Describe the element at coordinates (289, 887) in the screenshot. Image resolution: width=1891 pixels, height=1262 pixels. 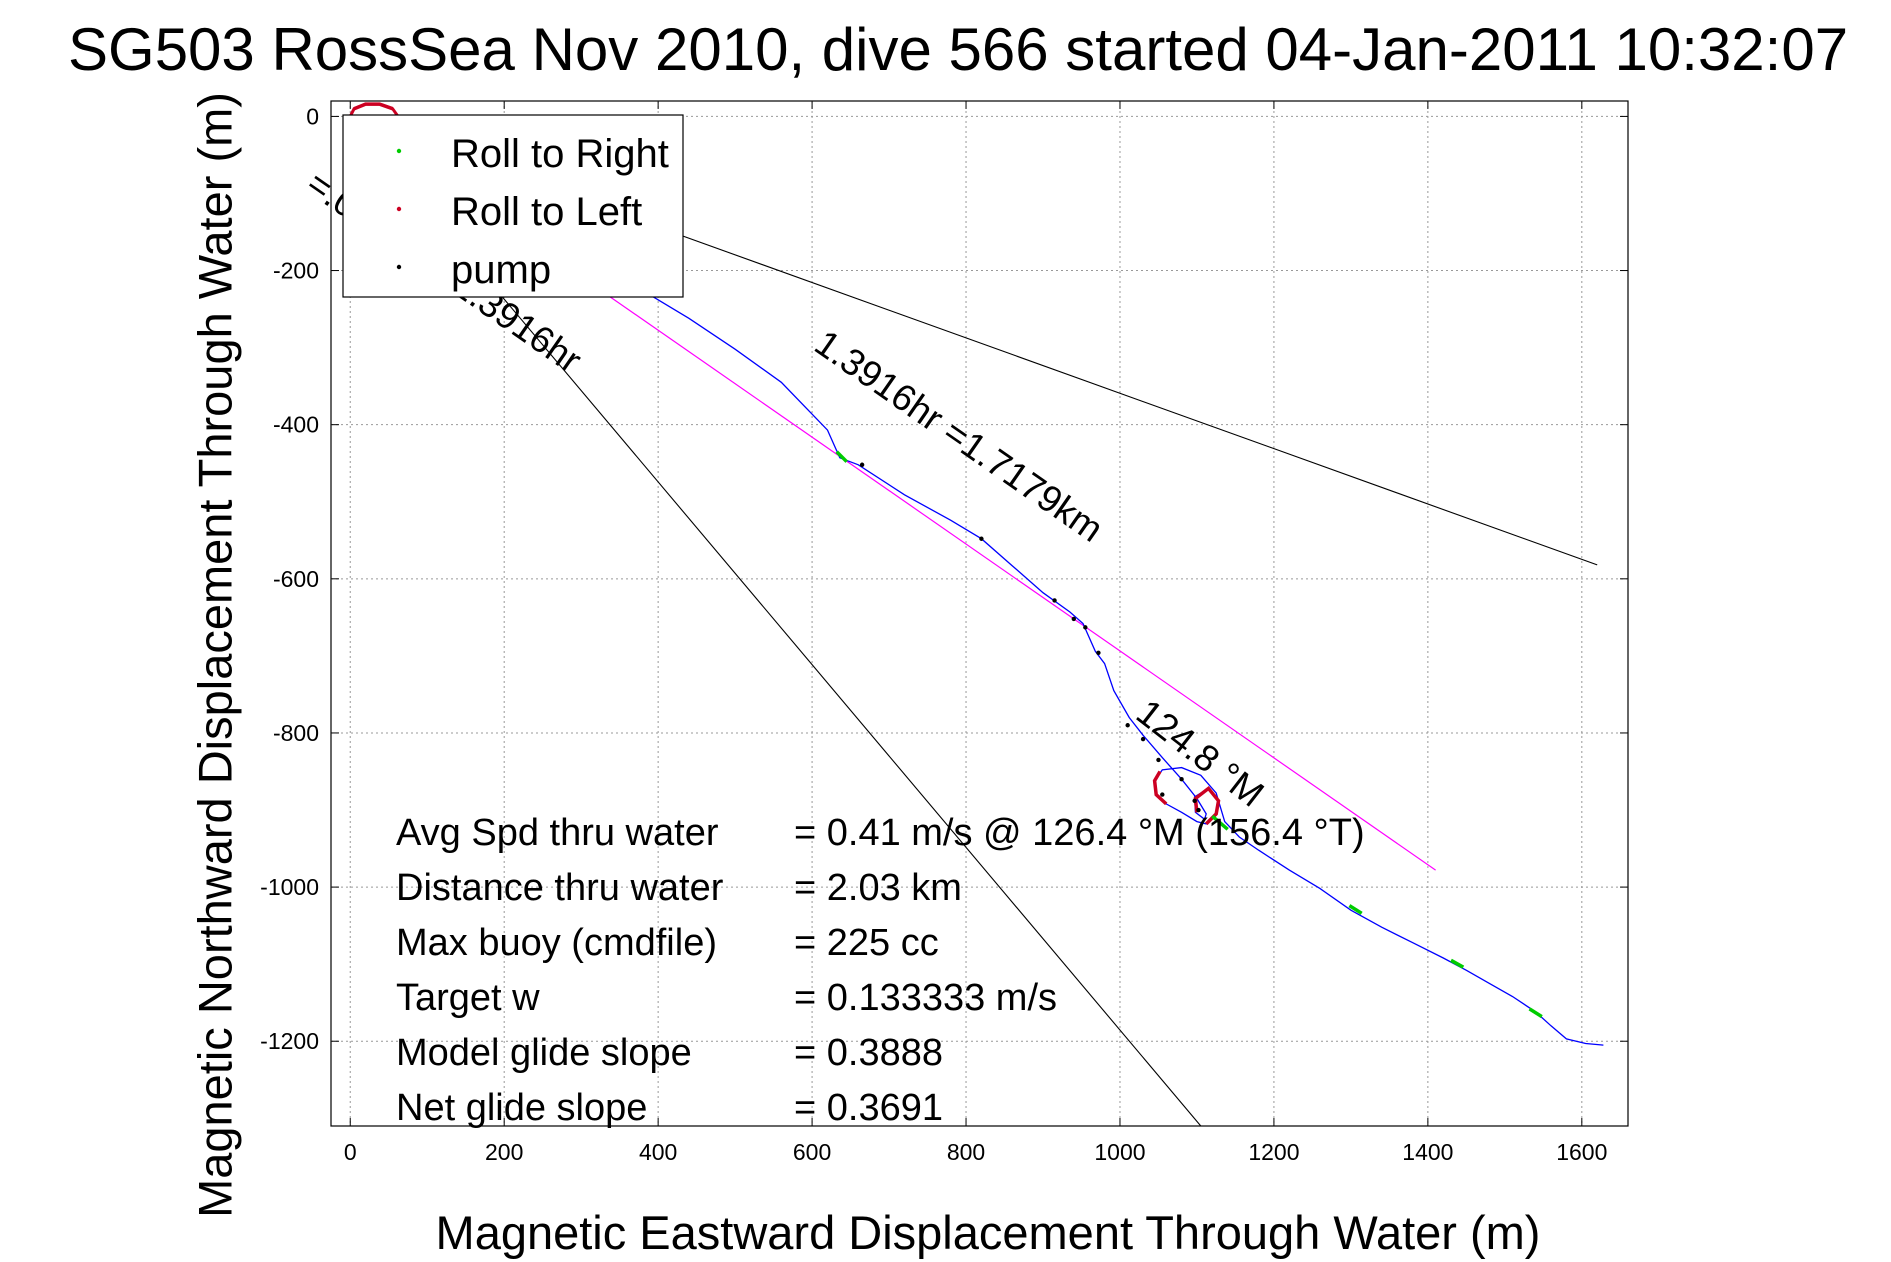
I see `y-tick-label: -1000` at that location.